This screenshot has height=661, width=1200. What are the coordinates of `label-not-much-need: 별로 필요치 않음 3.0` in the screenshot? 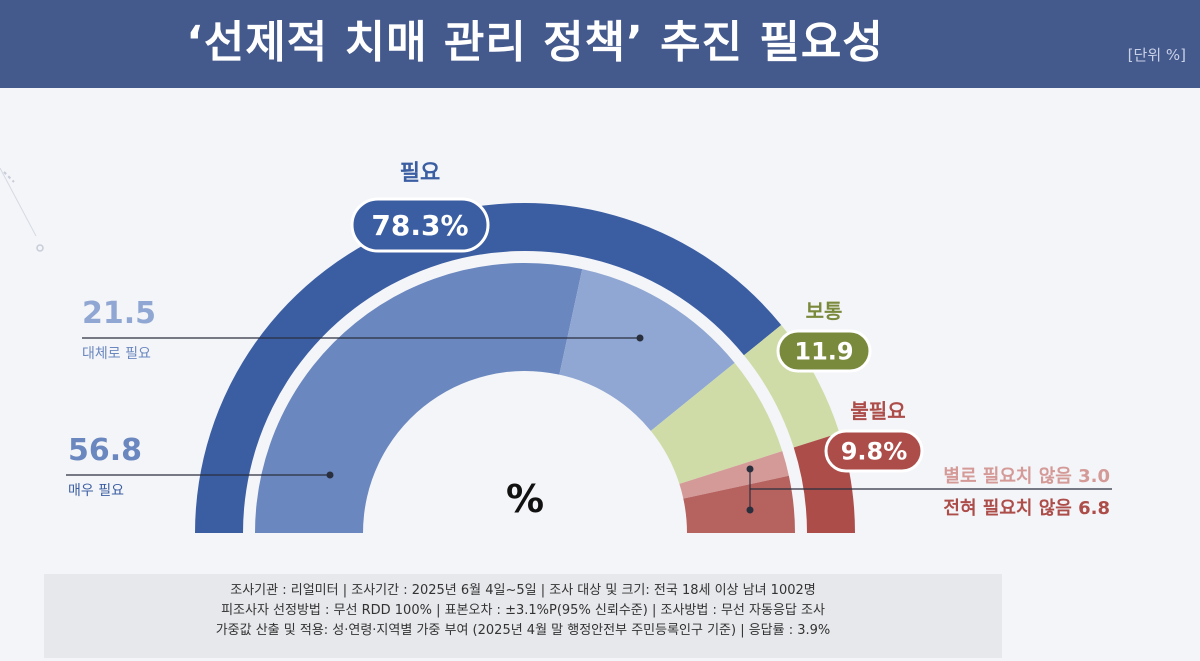 It's located at (1026, 476).